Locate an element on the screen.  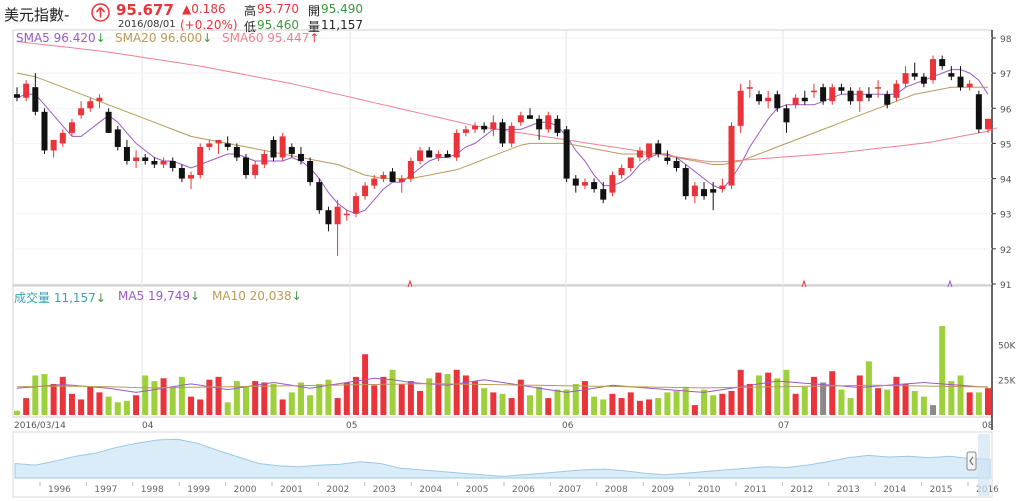
overview-year-label: 2006 is located at coordinates (523, 490).